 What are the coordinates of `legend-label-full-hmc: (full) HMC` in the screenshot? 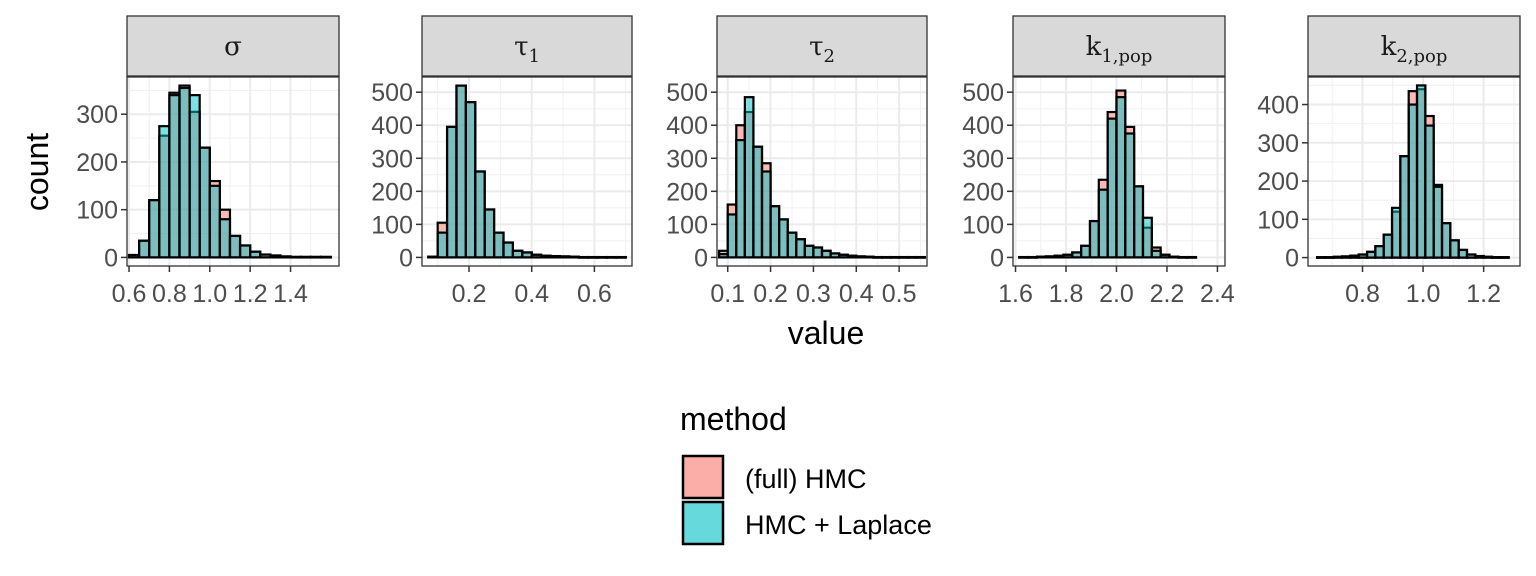 It's located at (806, 479).